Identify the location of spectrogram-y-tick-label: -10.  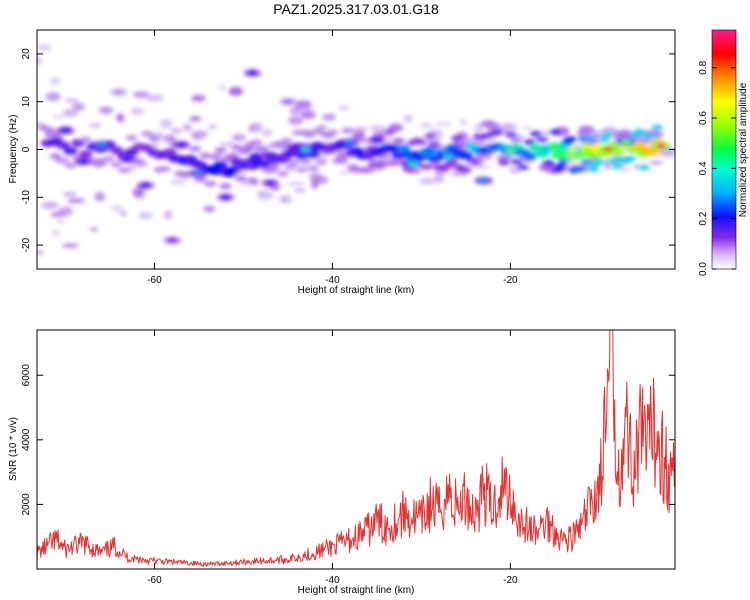
(26, 197).